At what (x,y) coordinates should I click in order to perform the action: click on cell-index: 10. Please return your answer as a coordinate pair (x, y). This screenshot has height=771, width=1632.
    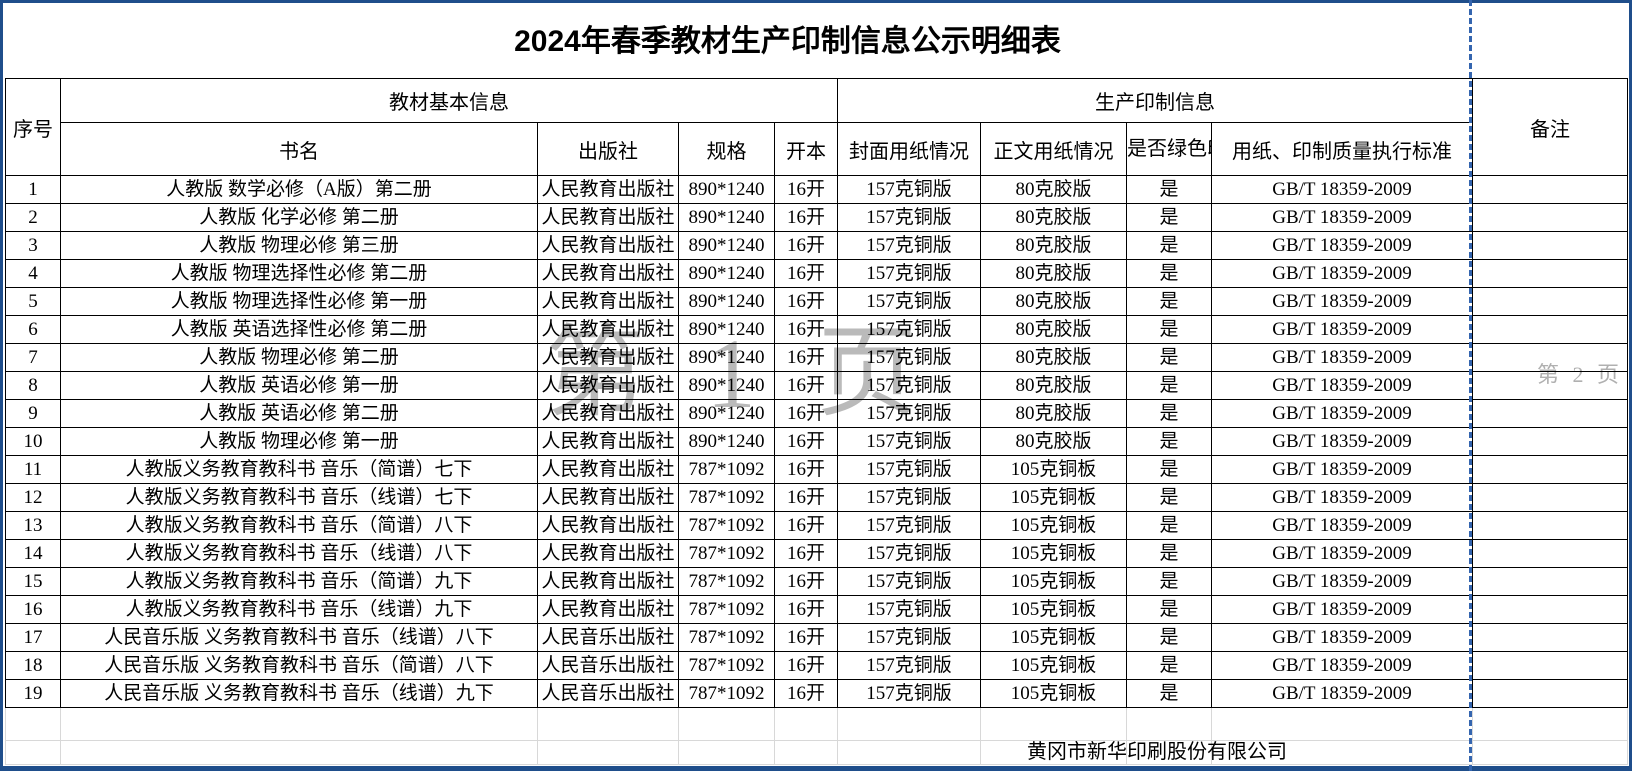
    Looking at the image, I should click on (33, 441).